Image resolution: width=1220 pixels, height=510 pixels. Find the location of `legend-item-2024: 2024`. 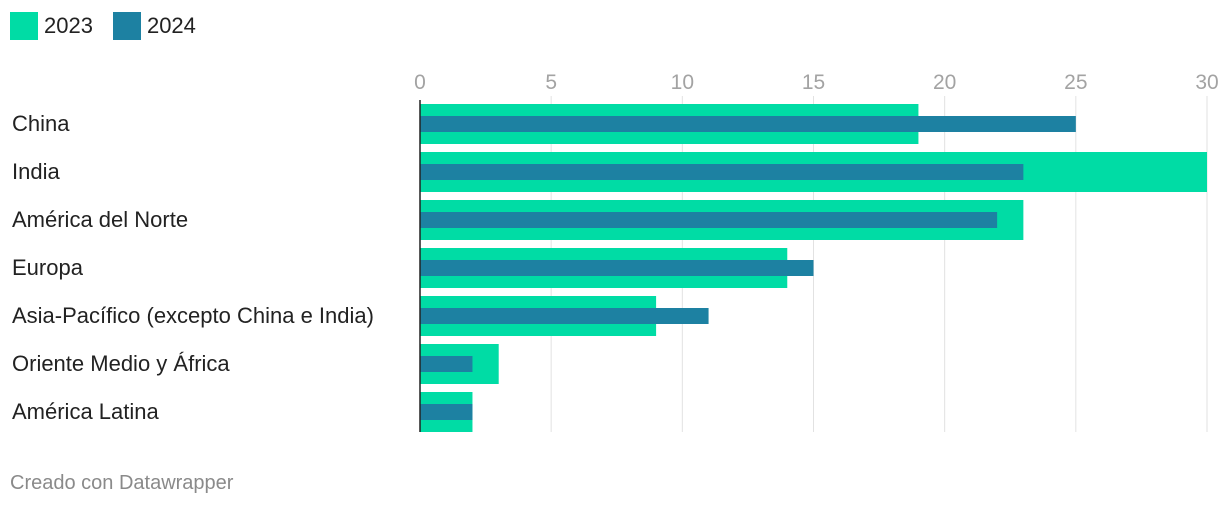

legend-item-2024: 2024 is located at coordinates (154, 26).